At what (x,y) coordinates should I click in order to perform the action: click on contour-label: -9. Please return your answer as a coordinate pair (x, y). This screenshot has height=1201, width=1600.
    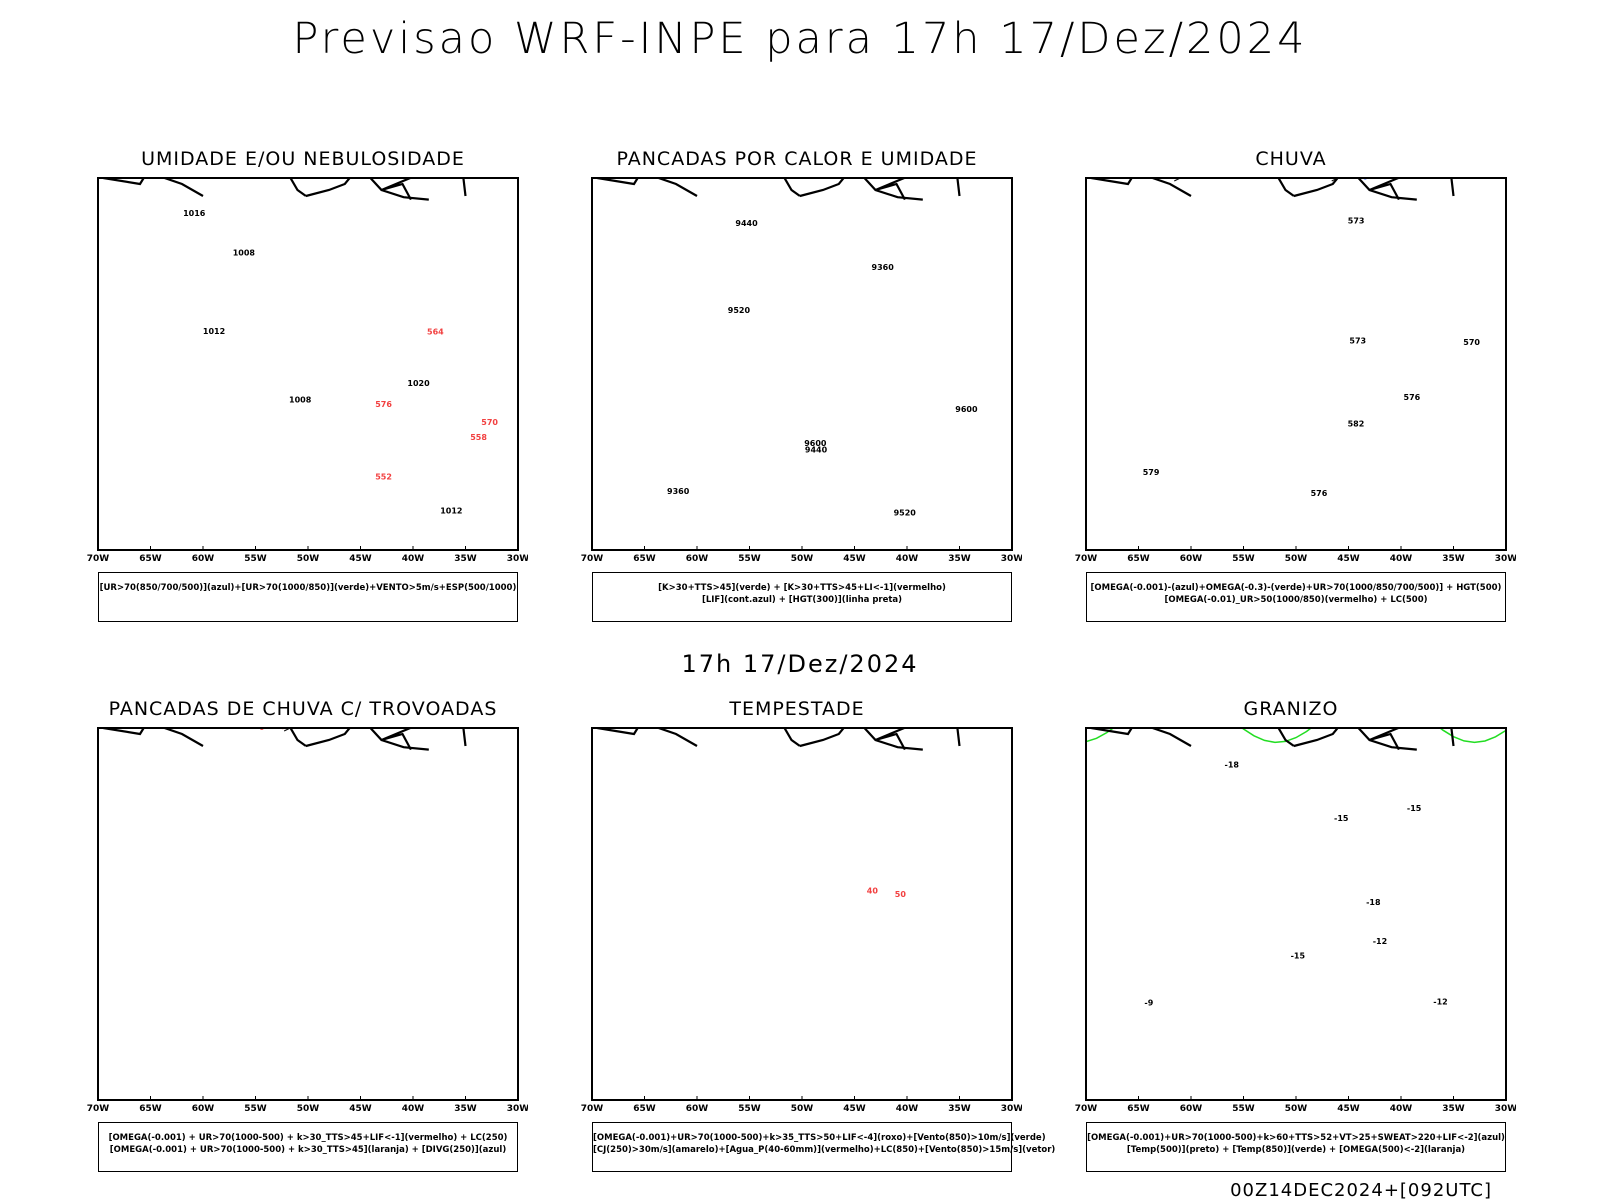
    Looking at the image, I should click on (1148, 1002).